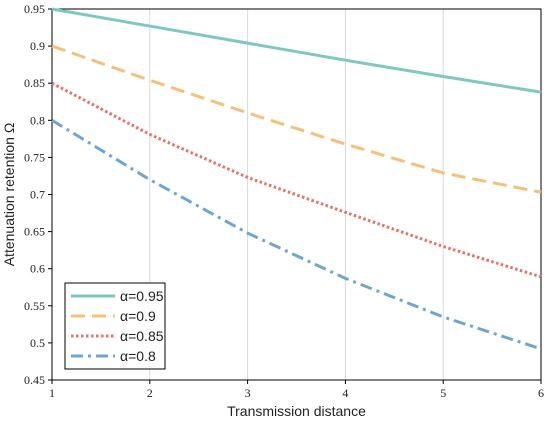 This screenshot has width=550, height=425. What do you see at coordinates (541, 393) in the screenshot?
I see `x-tick-label: 6` at bounding box center [541, 393].